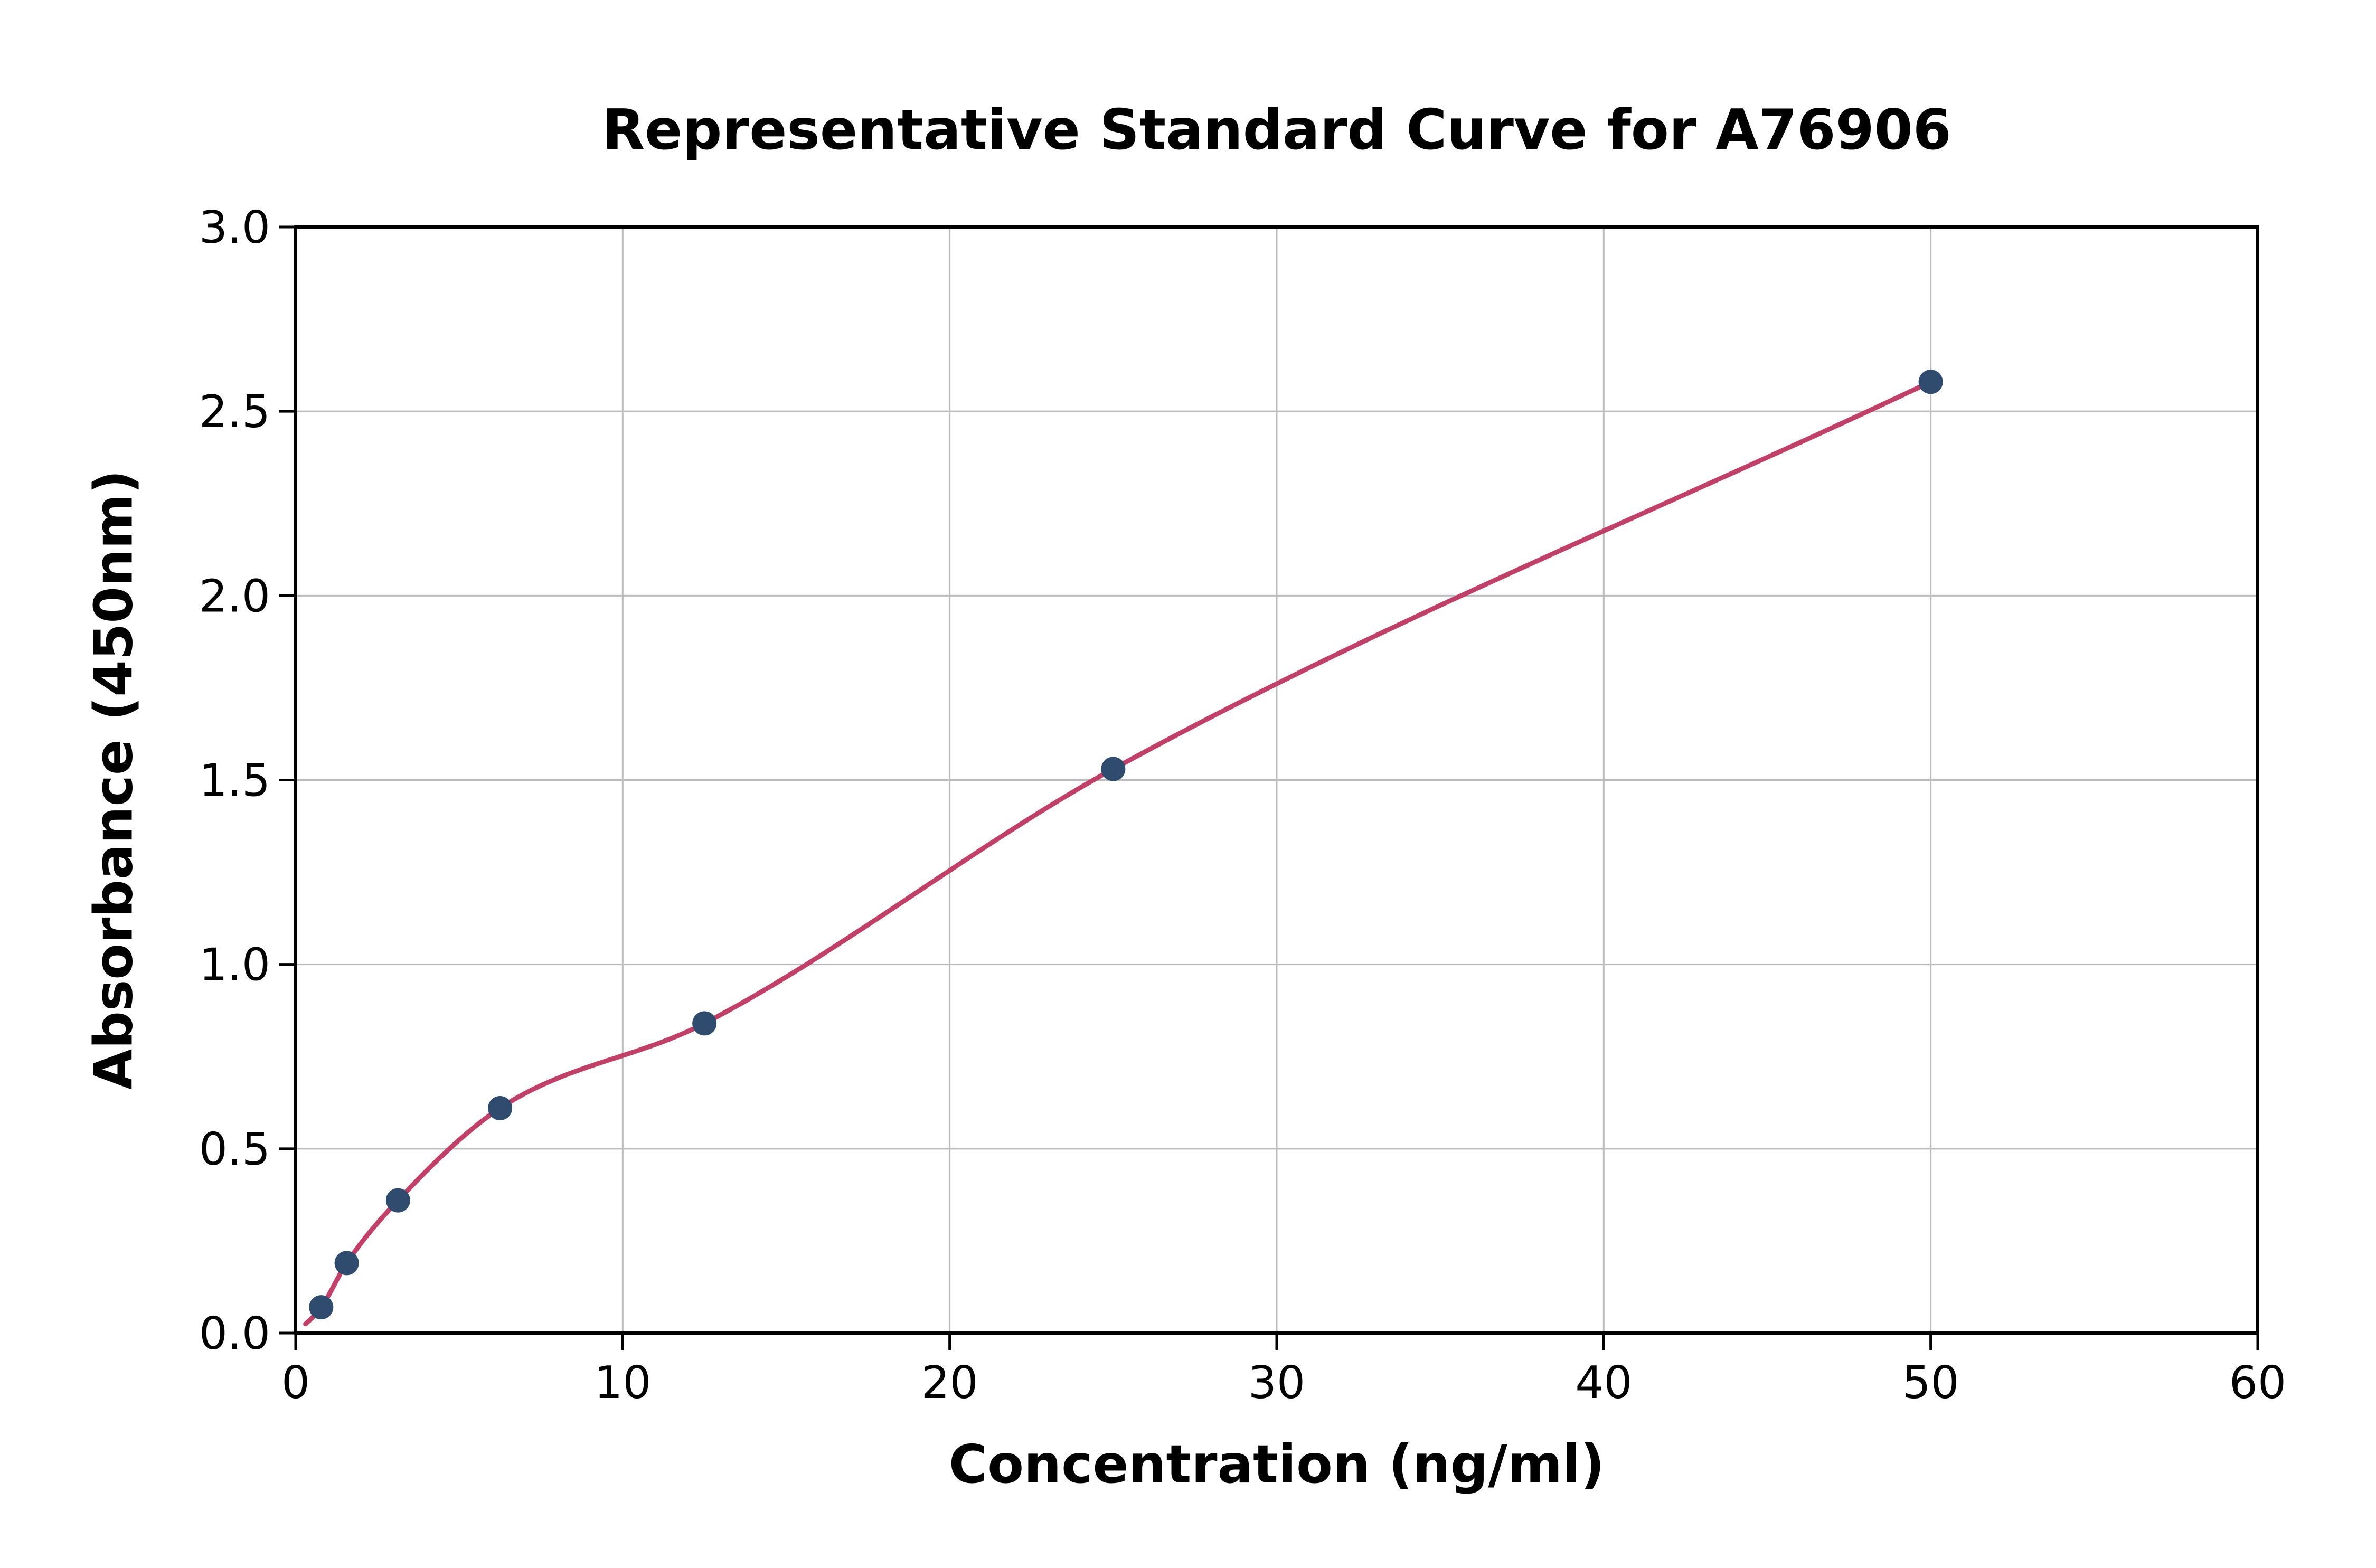  Describe the element at coordinates (1277, 1383) in the screenshot. I see `x-tick-label: 30` at that location.